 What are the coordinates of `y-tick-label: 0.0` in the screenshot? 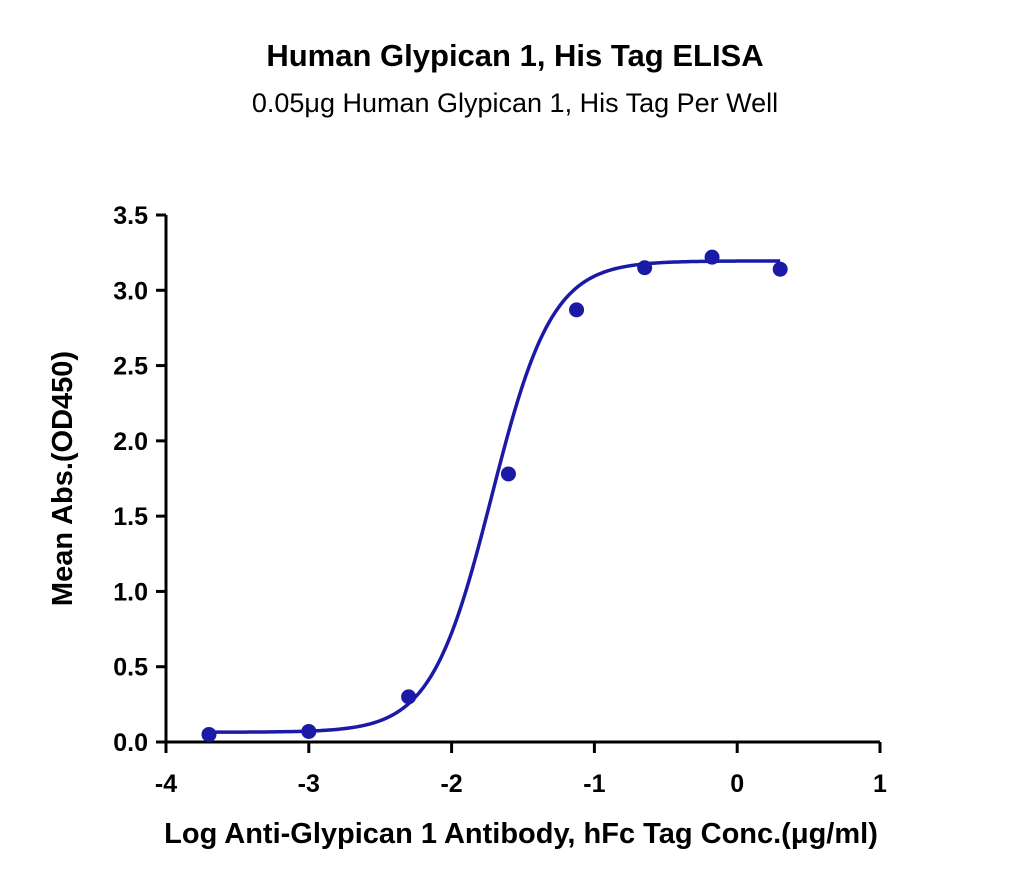 It's located at (130, 743).